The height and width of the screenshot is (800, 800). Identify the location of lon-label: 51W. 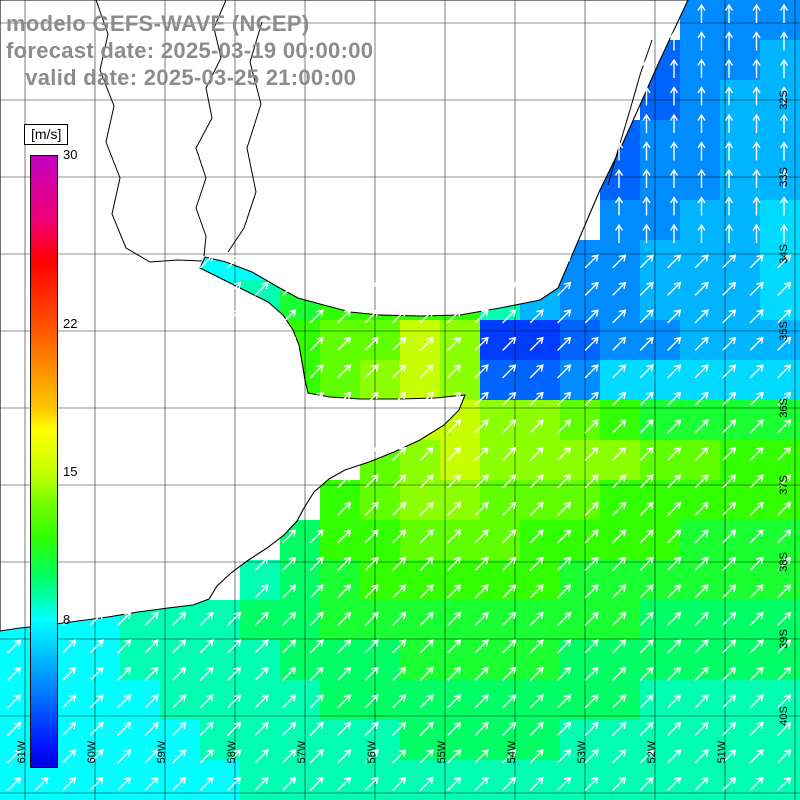
(722, 751).